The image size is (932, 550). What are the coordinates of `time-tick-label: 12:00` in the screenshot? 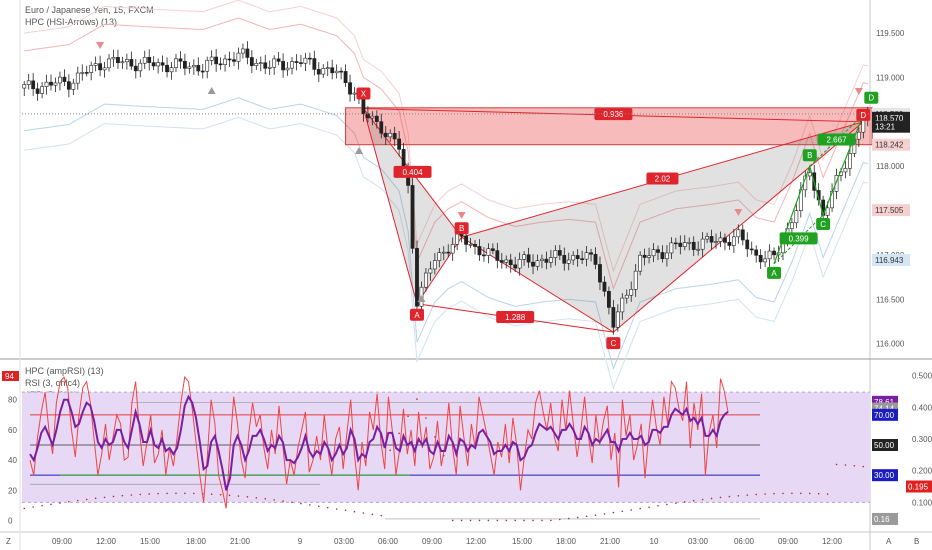 It's located at (106, 541).